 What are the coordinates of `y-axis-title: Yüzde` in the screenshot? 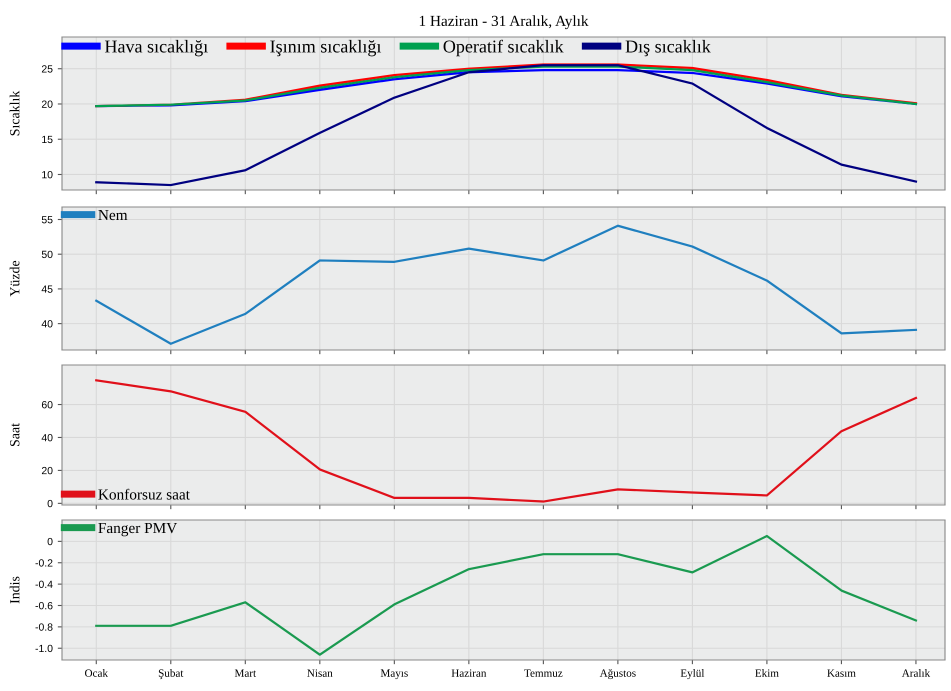 It's located at (15, 278).